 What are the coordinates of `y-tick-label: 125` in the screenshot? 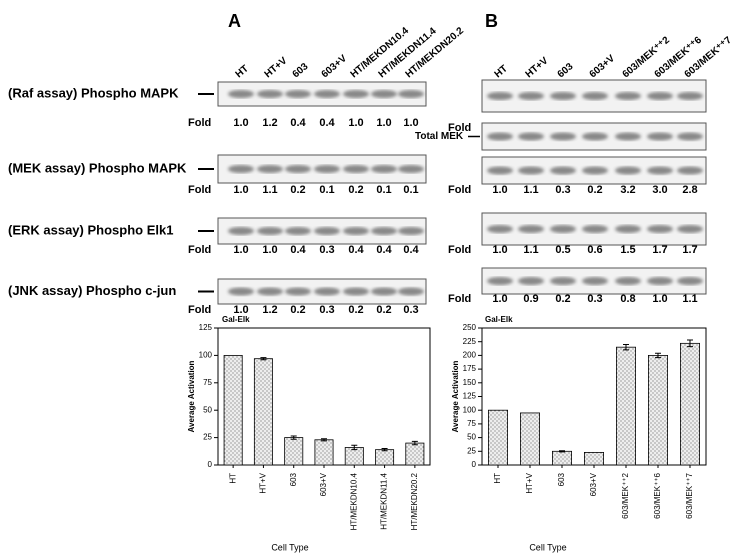 It's located at (206, 327).